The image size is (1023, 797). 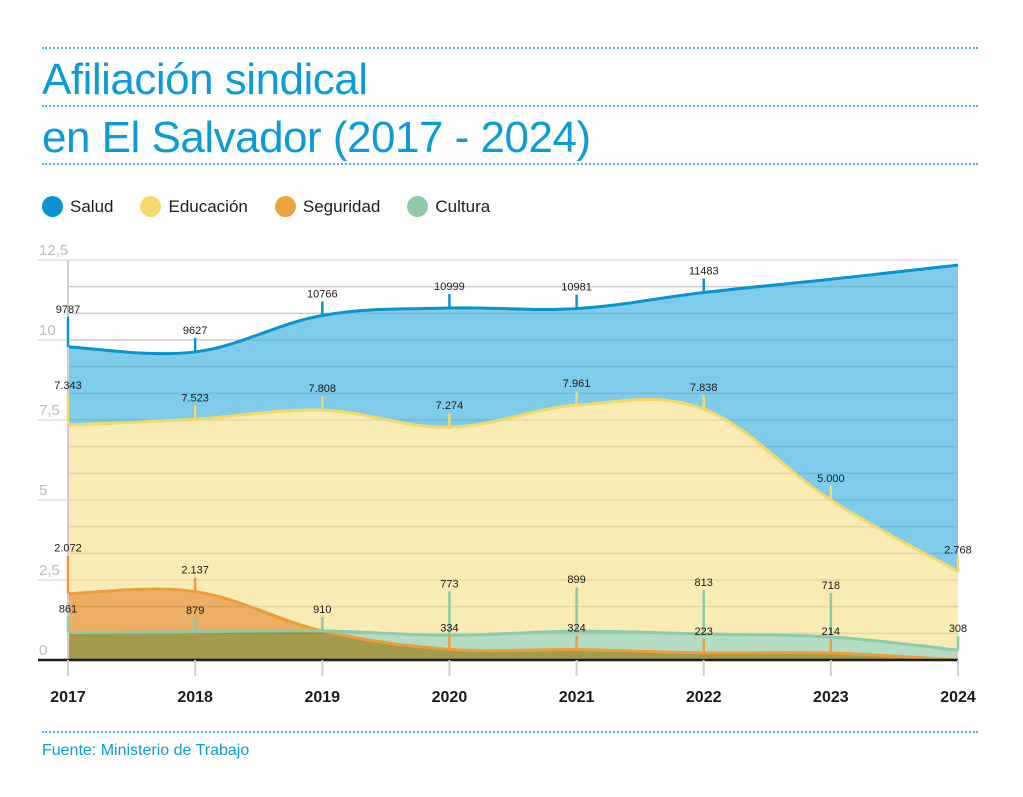 I want to click on legend-item-cultura: Cultura, so click(x=448, y=206).